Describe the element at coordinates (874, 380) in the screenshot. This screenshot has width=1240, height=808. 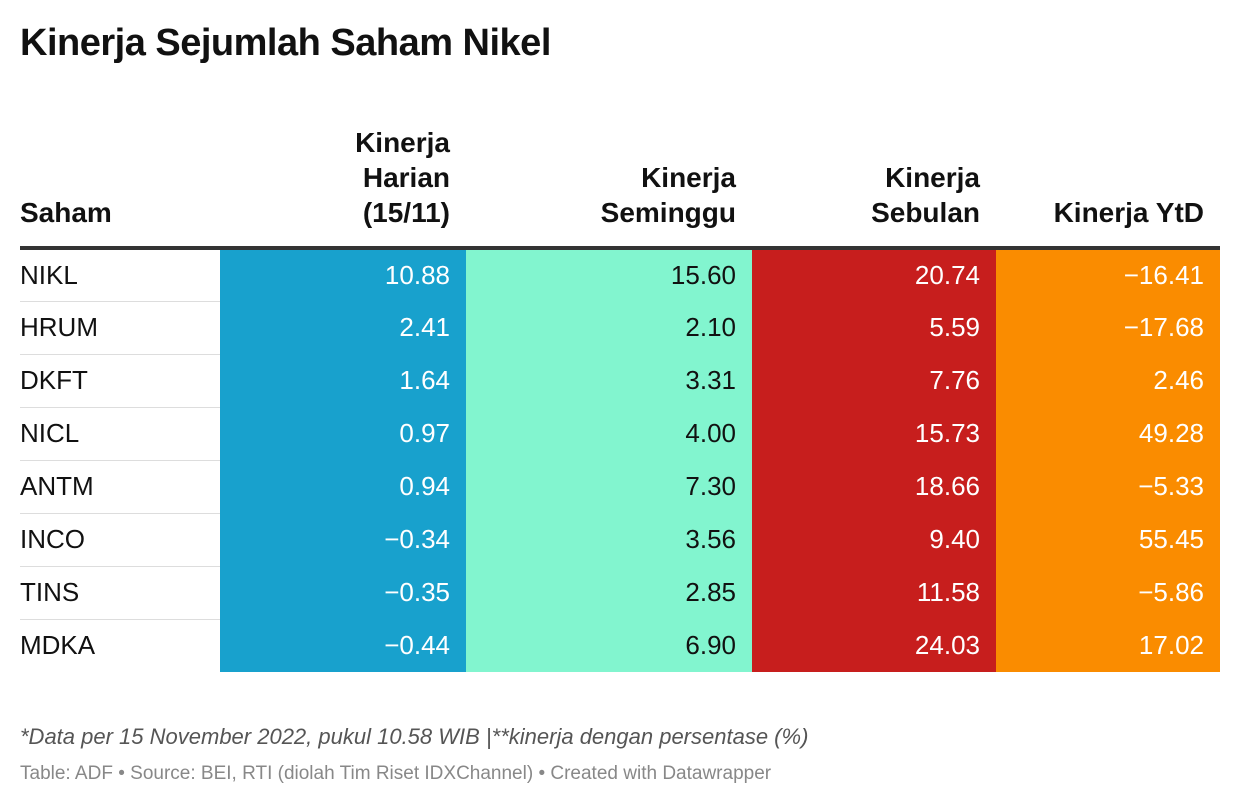
I see `value-cell-sebulan: 7.76` at that location.